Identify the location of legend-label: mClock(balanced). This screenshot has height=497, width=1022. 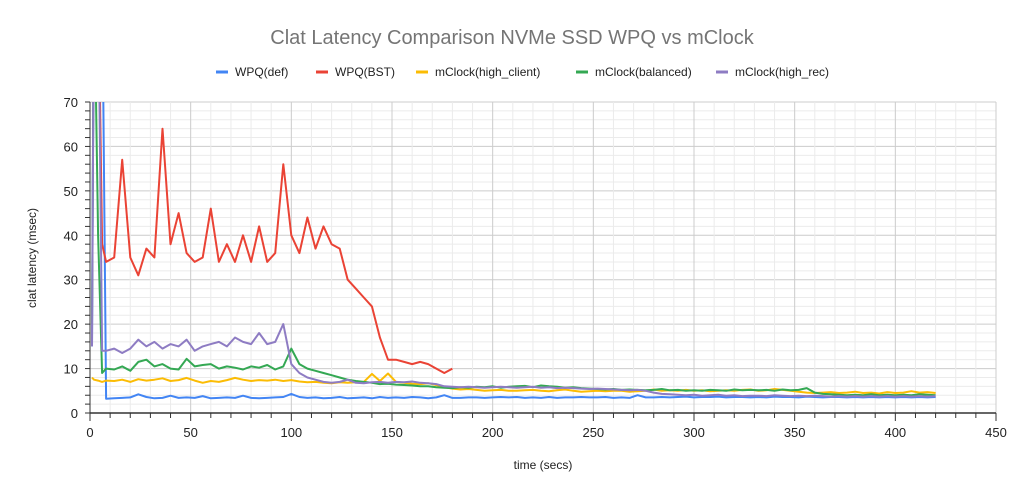
(643, 72).